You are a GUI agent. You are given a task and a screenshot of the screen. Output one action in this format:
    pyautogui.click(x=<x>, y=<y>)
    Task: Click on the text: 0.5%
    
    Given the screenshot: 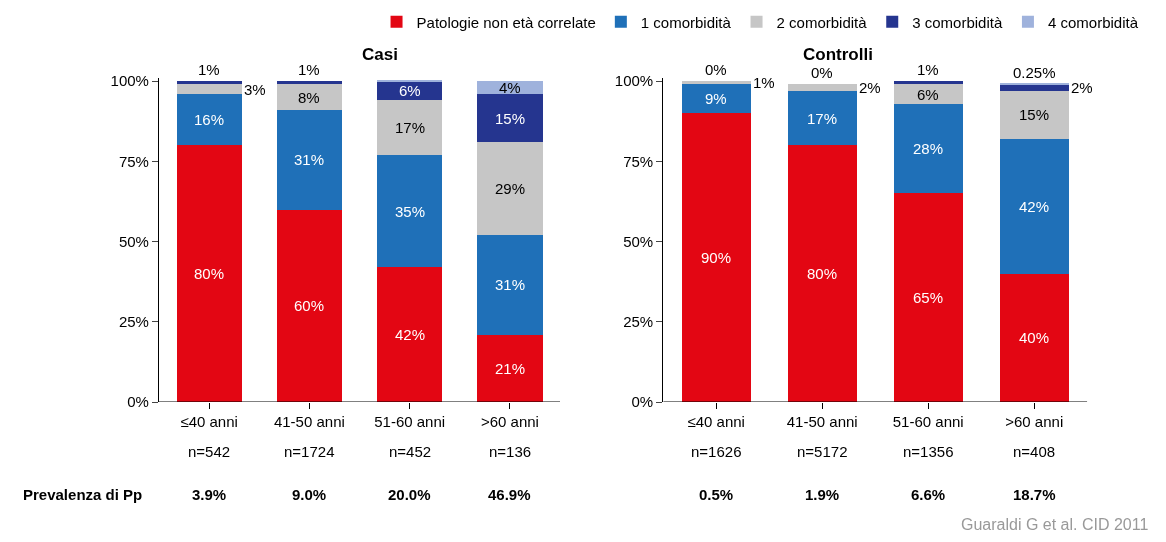 What is the action you would take?
    pyautogui.click(x=716, y=494)
    